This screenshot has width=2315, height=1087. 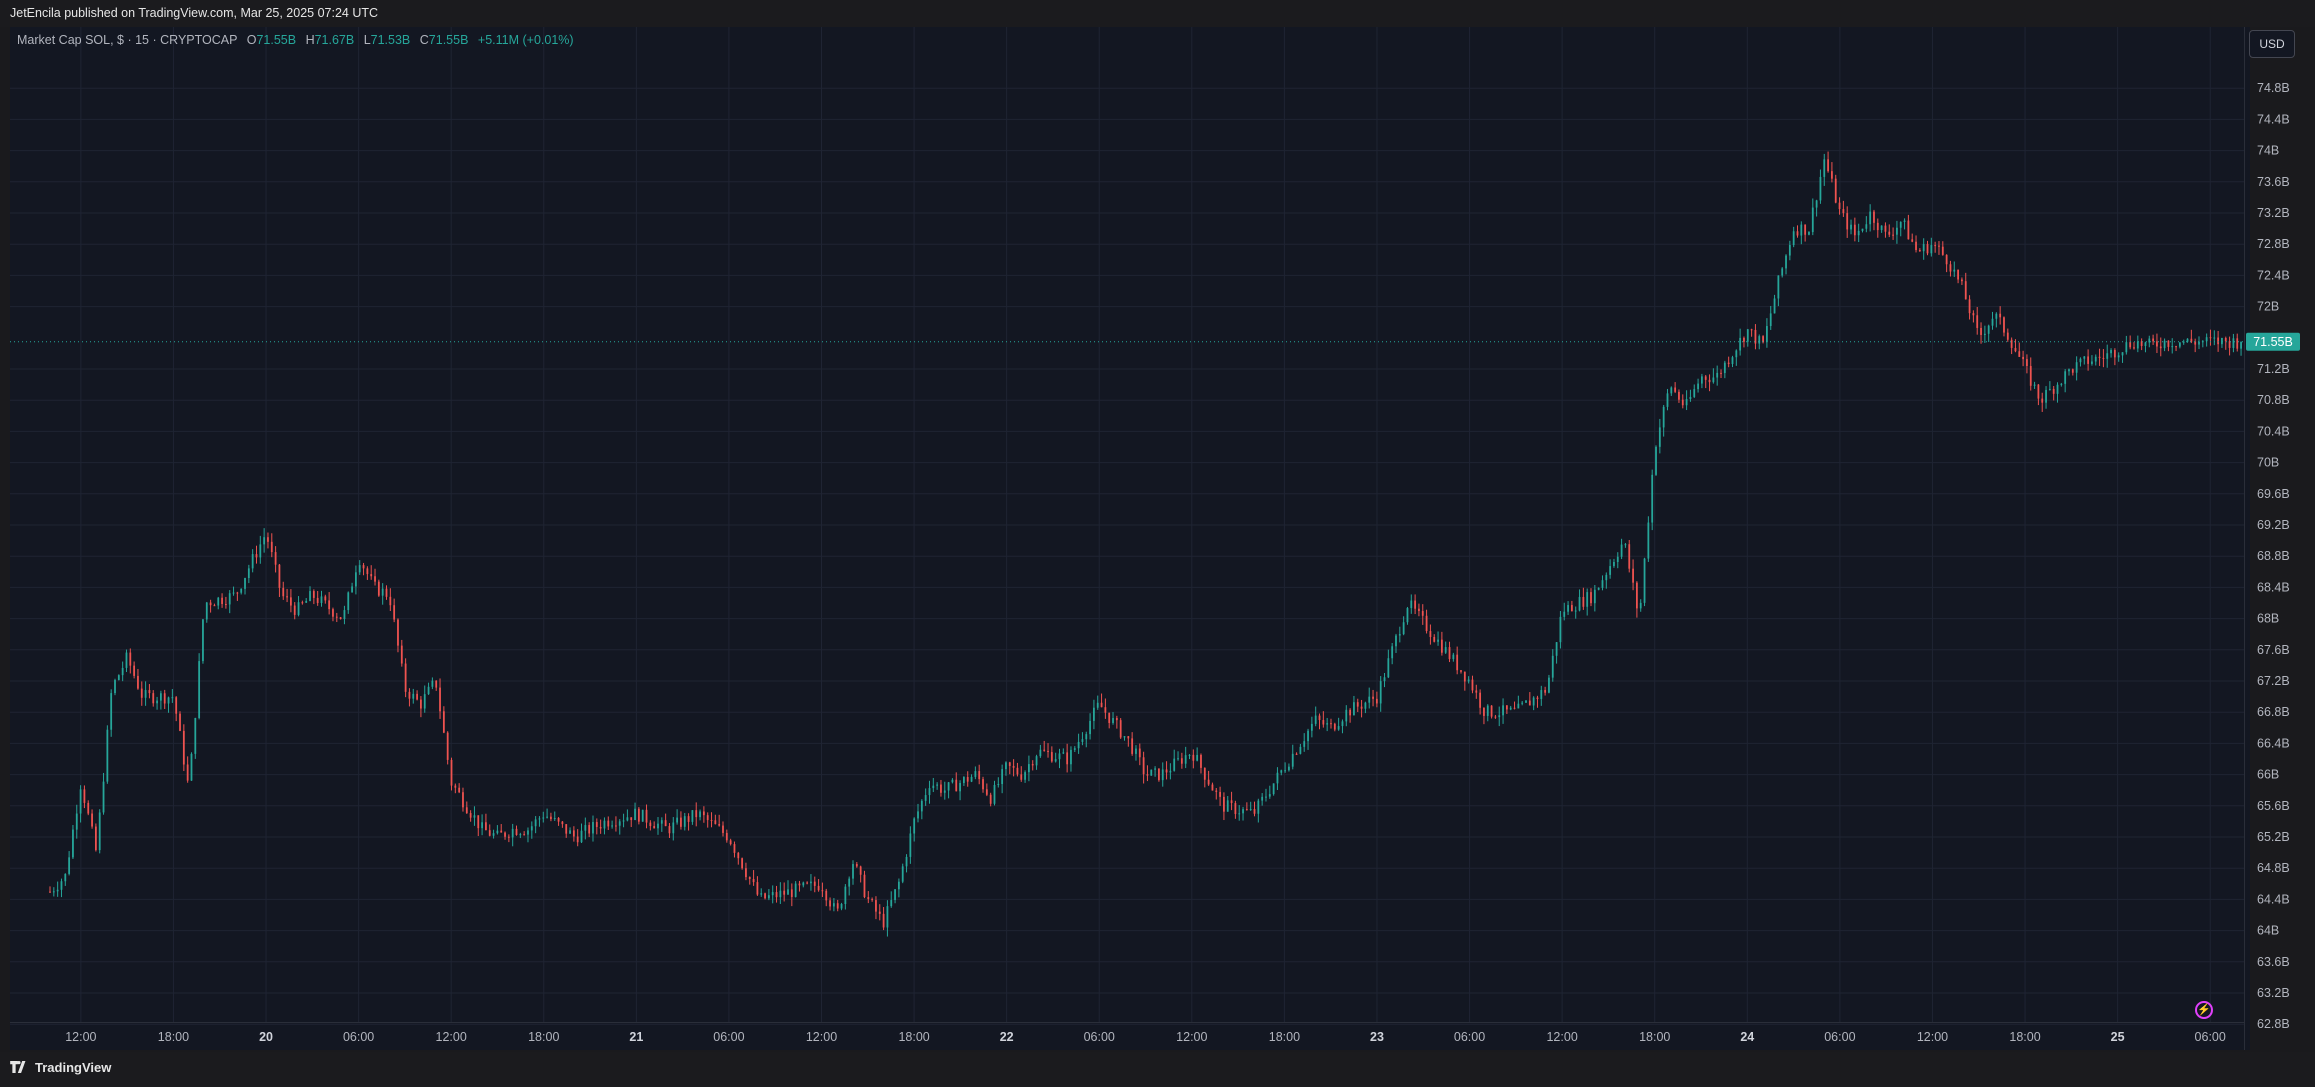 I want to click on time-tick-label: 24, so click(x=1747, y=1037).